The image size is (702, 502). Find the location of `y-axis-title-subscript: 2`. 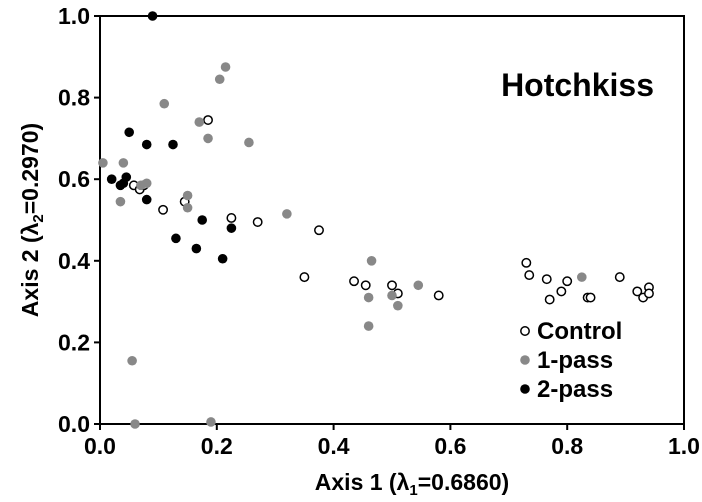

y-axis-title-subscript: 2 is located at coordinates (38, 218).